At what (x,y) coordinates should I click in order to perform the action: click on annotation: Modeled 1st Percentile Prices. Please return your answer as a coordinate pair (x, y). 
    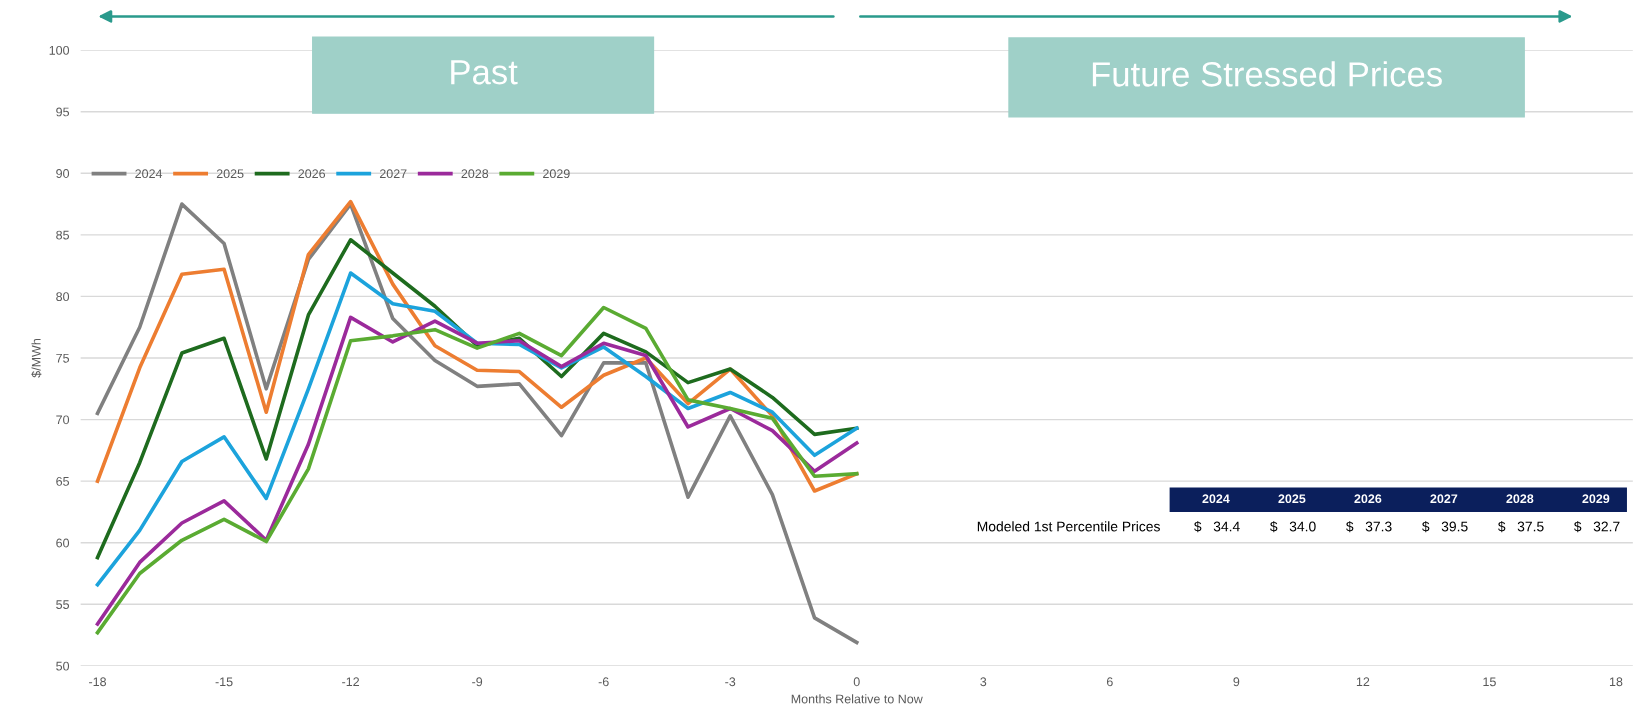
    Looking at the image, I should click on (1068, 526).